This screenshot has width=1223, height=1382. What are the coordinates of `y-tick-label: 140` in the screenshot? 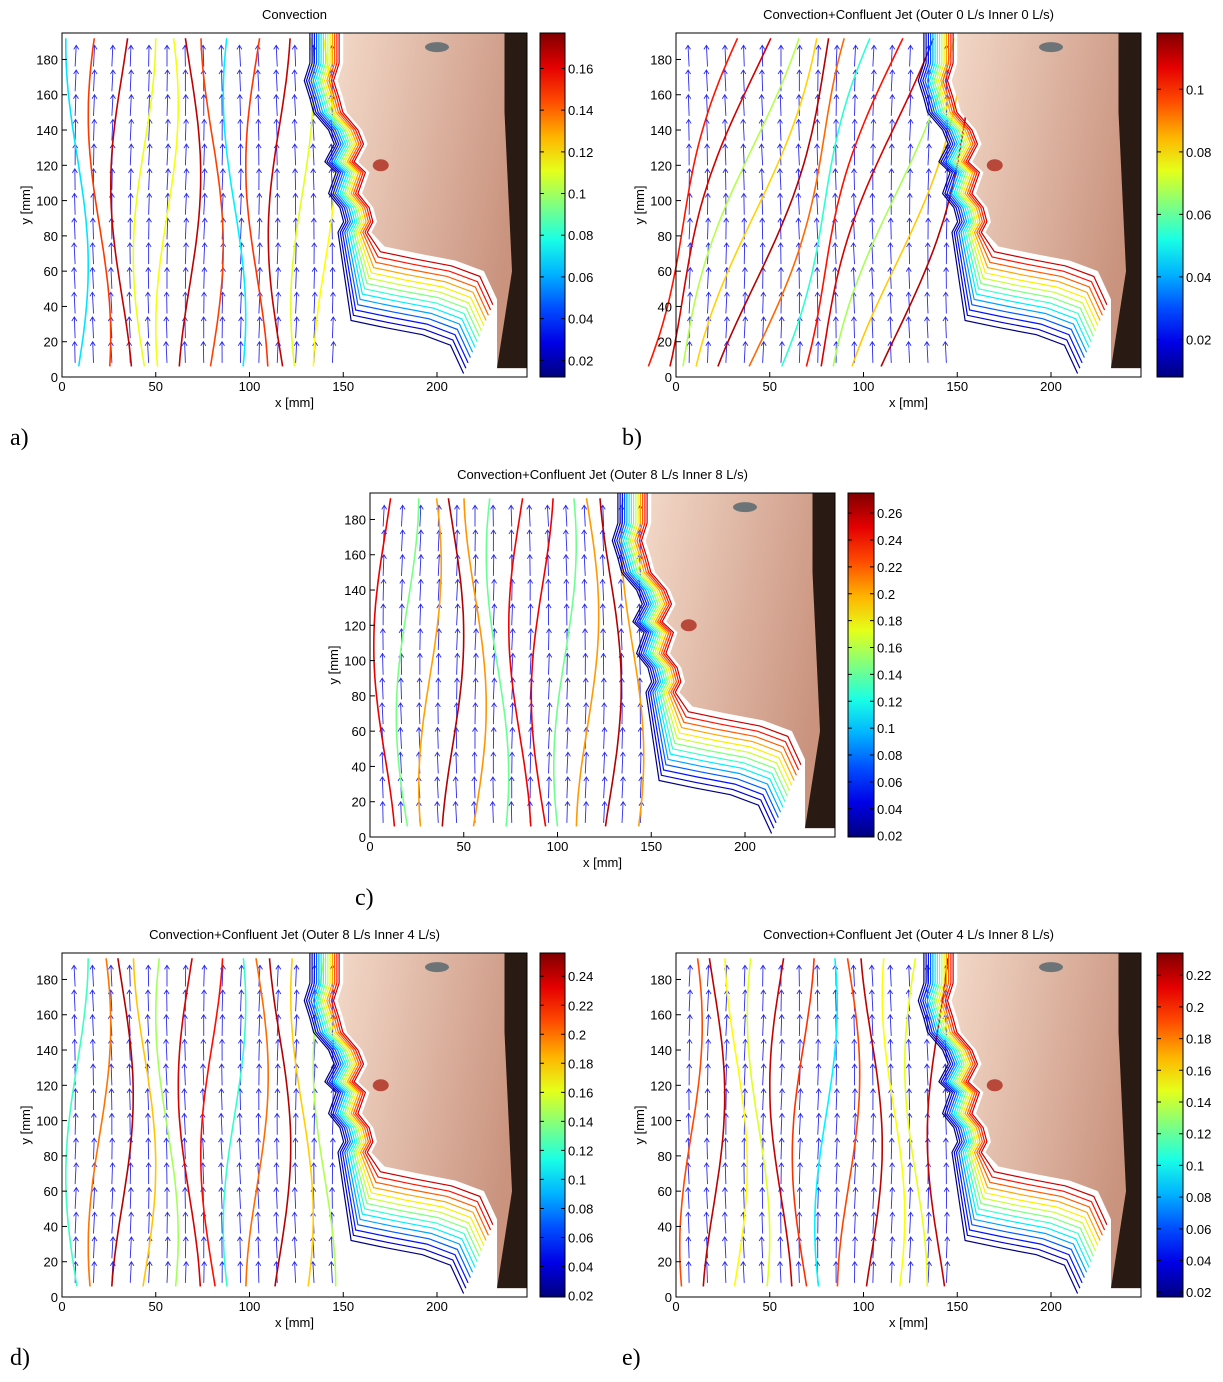 It's located at (355, 590).